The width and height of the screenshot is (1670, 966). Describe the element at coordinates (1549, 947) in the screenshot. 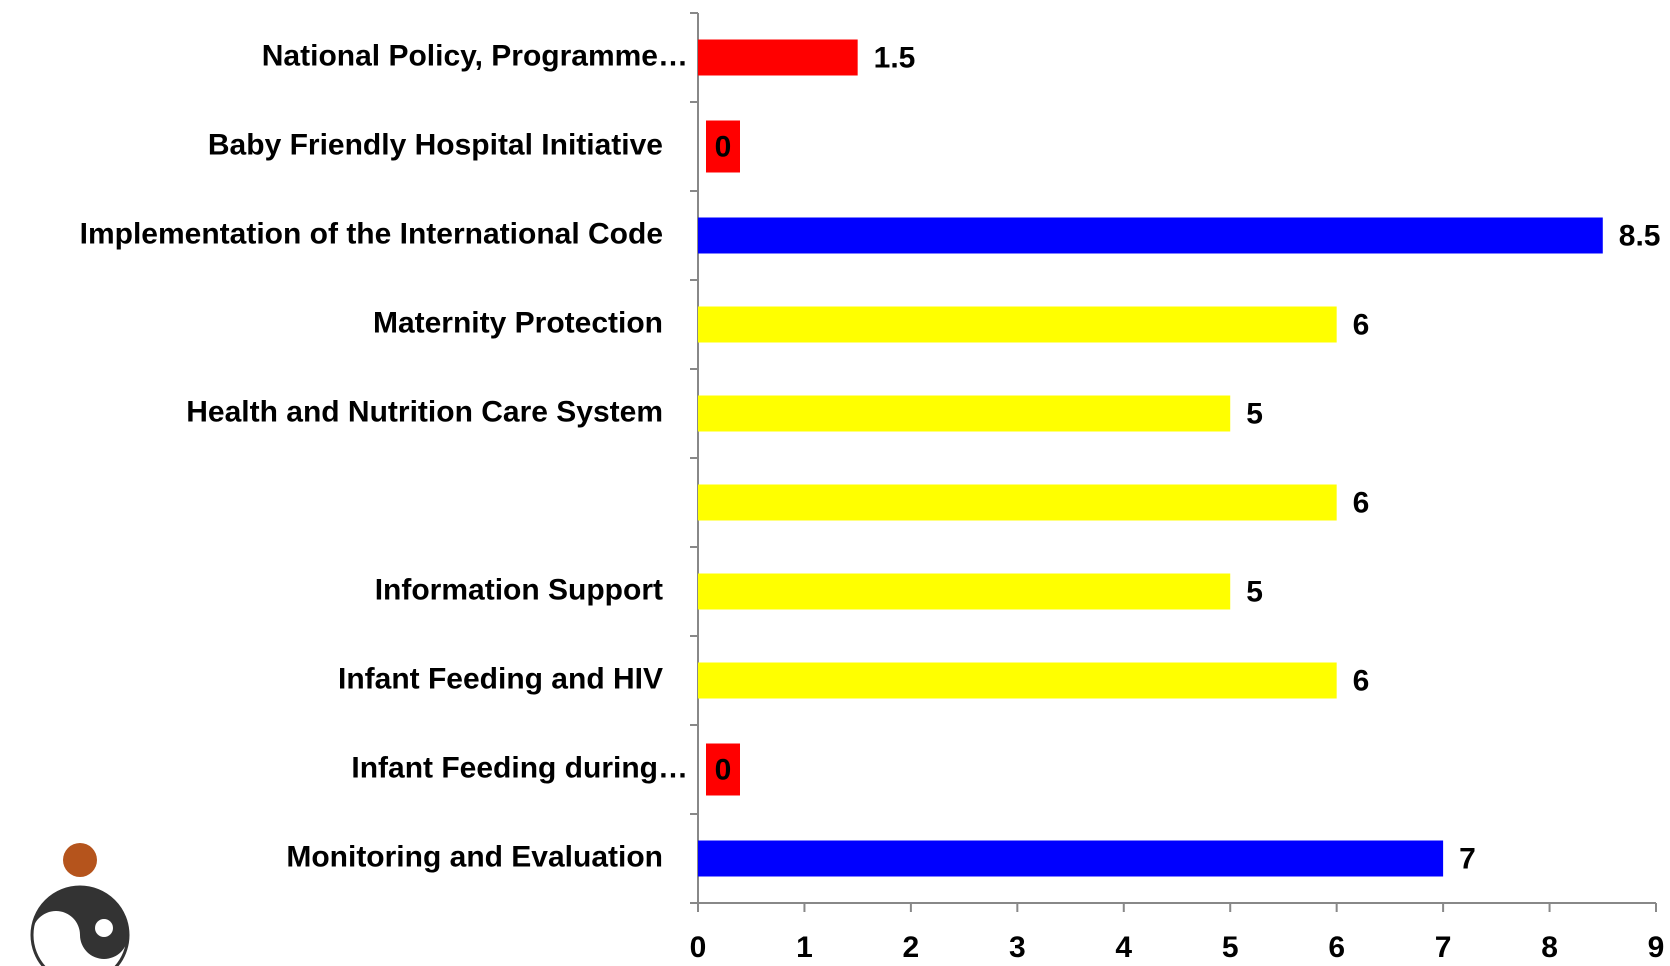

I see `x-tick-label: 8` at that location.